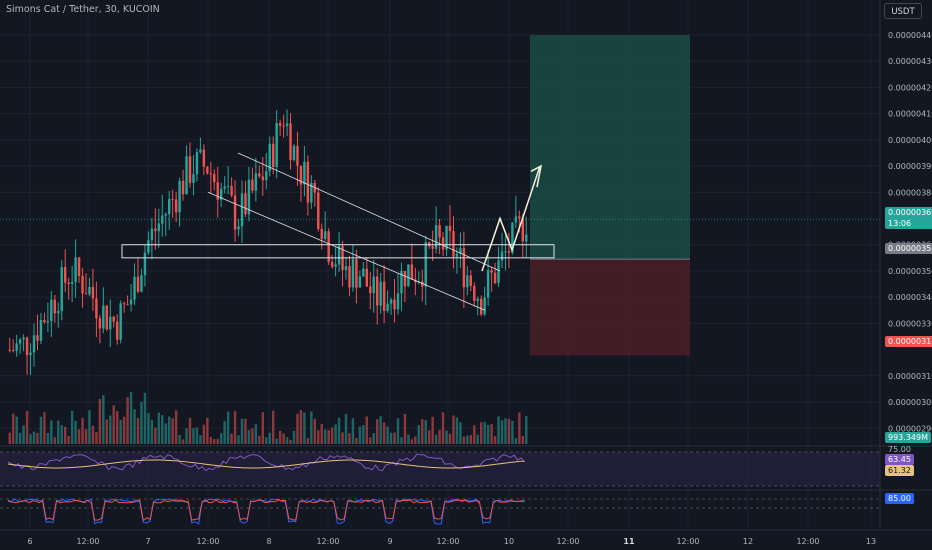 This screenshot has height=550, width=932. I want to click on price-tick-5: 0.0000039000, so click(910, 166).